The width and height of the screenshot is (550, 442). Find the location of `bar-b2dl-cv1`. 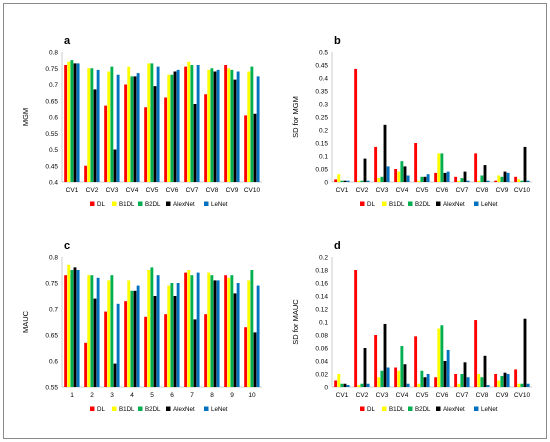

bar-b2dl-cv1 is located at coordinates (72, 121).